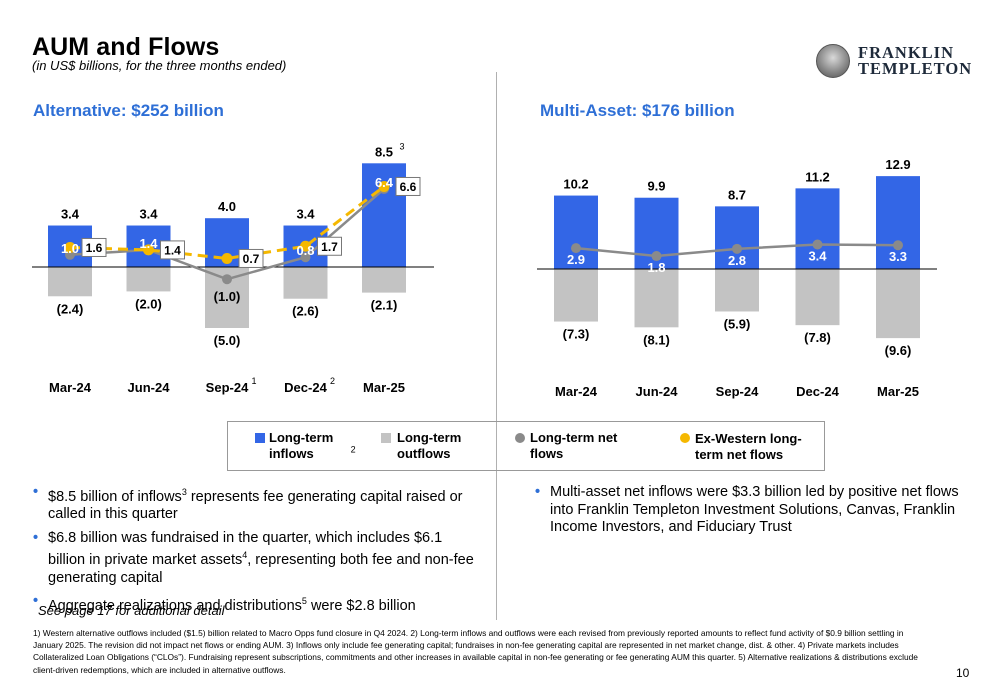 The image size is (1000, 685). What do you see at coordinates (576, 259) in the screenshot?
I see `net-flow-label: 2.9` at bounding box center [576, 259].